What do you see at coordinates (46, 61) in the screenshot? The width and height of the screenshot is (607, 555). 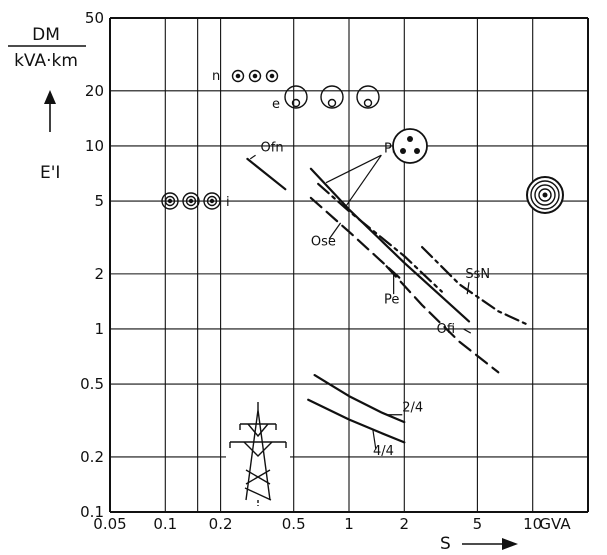 I see `y-unit-denominator: kVA·km` at bounding box center [46, 61].